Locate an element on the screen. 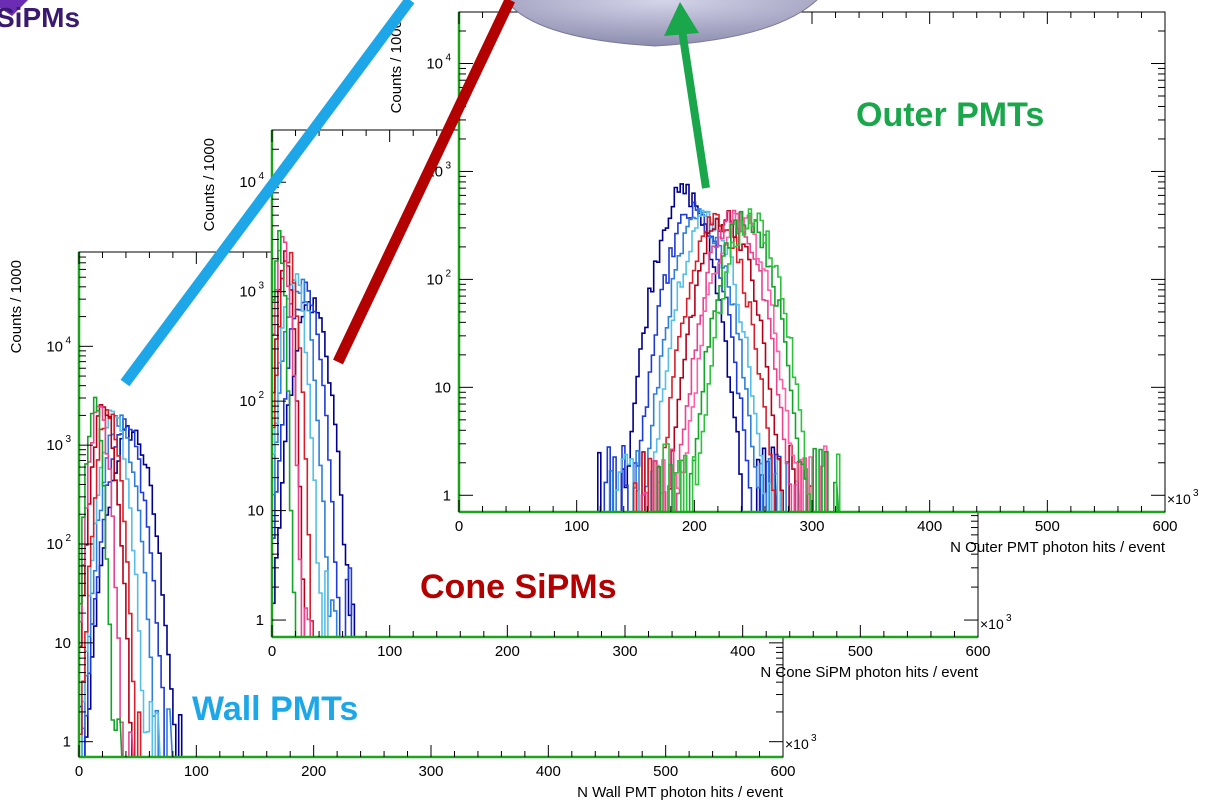 The height and width of the screenshot is (812, 1223). wall-y-axis-title: Counts / 1000 is located at coordinates (16, 306).